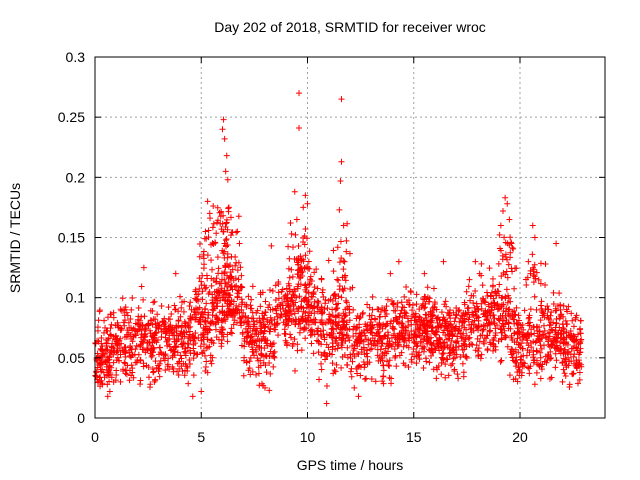 The width and height of the screenshot is (640, 480). Describe the element at coordinates (414, 437) in the screenshot. I see `x-tick-label: 15` at that location.